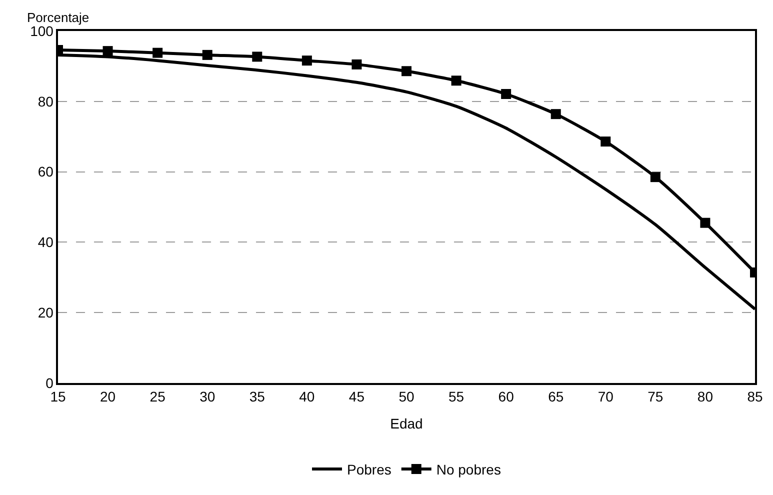 The image size is (773, 495). What do you see at coordinates (468, 469) in the screenshot?
I see `legend-label: No pobres` at bounding box center [468, 469].